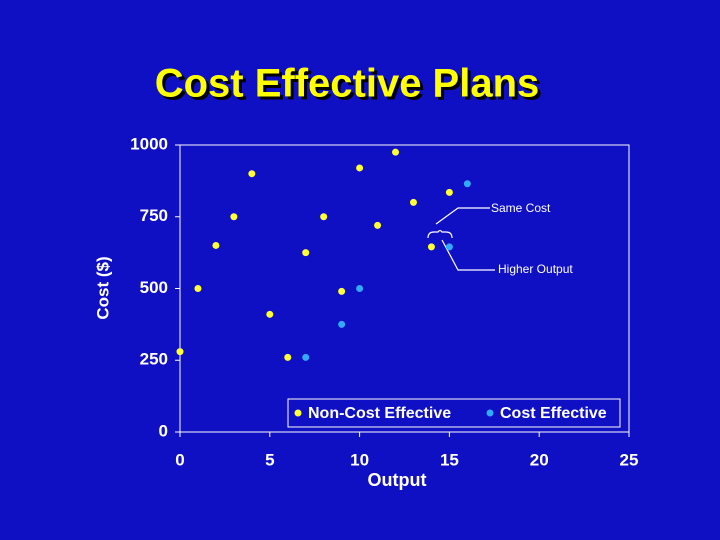  What do you see at coordinates (179, 459) in the screenshot?
I see `x-tick-label: 0` at bounding box center [179, 459].